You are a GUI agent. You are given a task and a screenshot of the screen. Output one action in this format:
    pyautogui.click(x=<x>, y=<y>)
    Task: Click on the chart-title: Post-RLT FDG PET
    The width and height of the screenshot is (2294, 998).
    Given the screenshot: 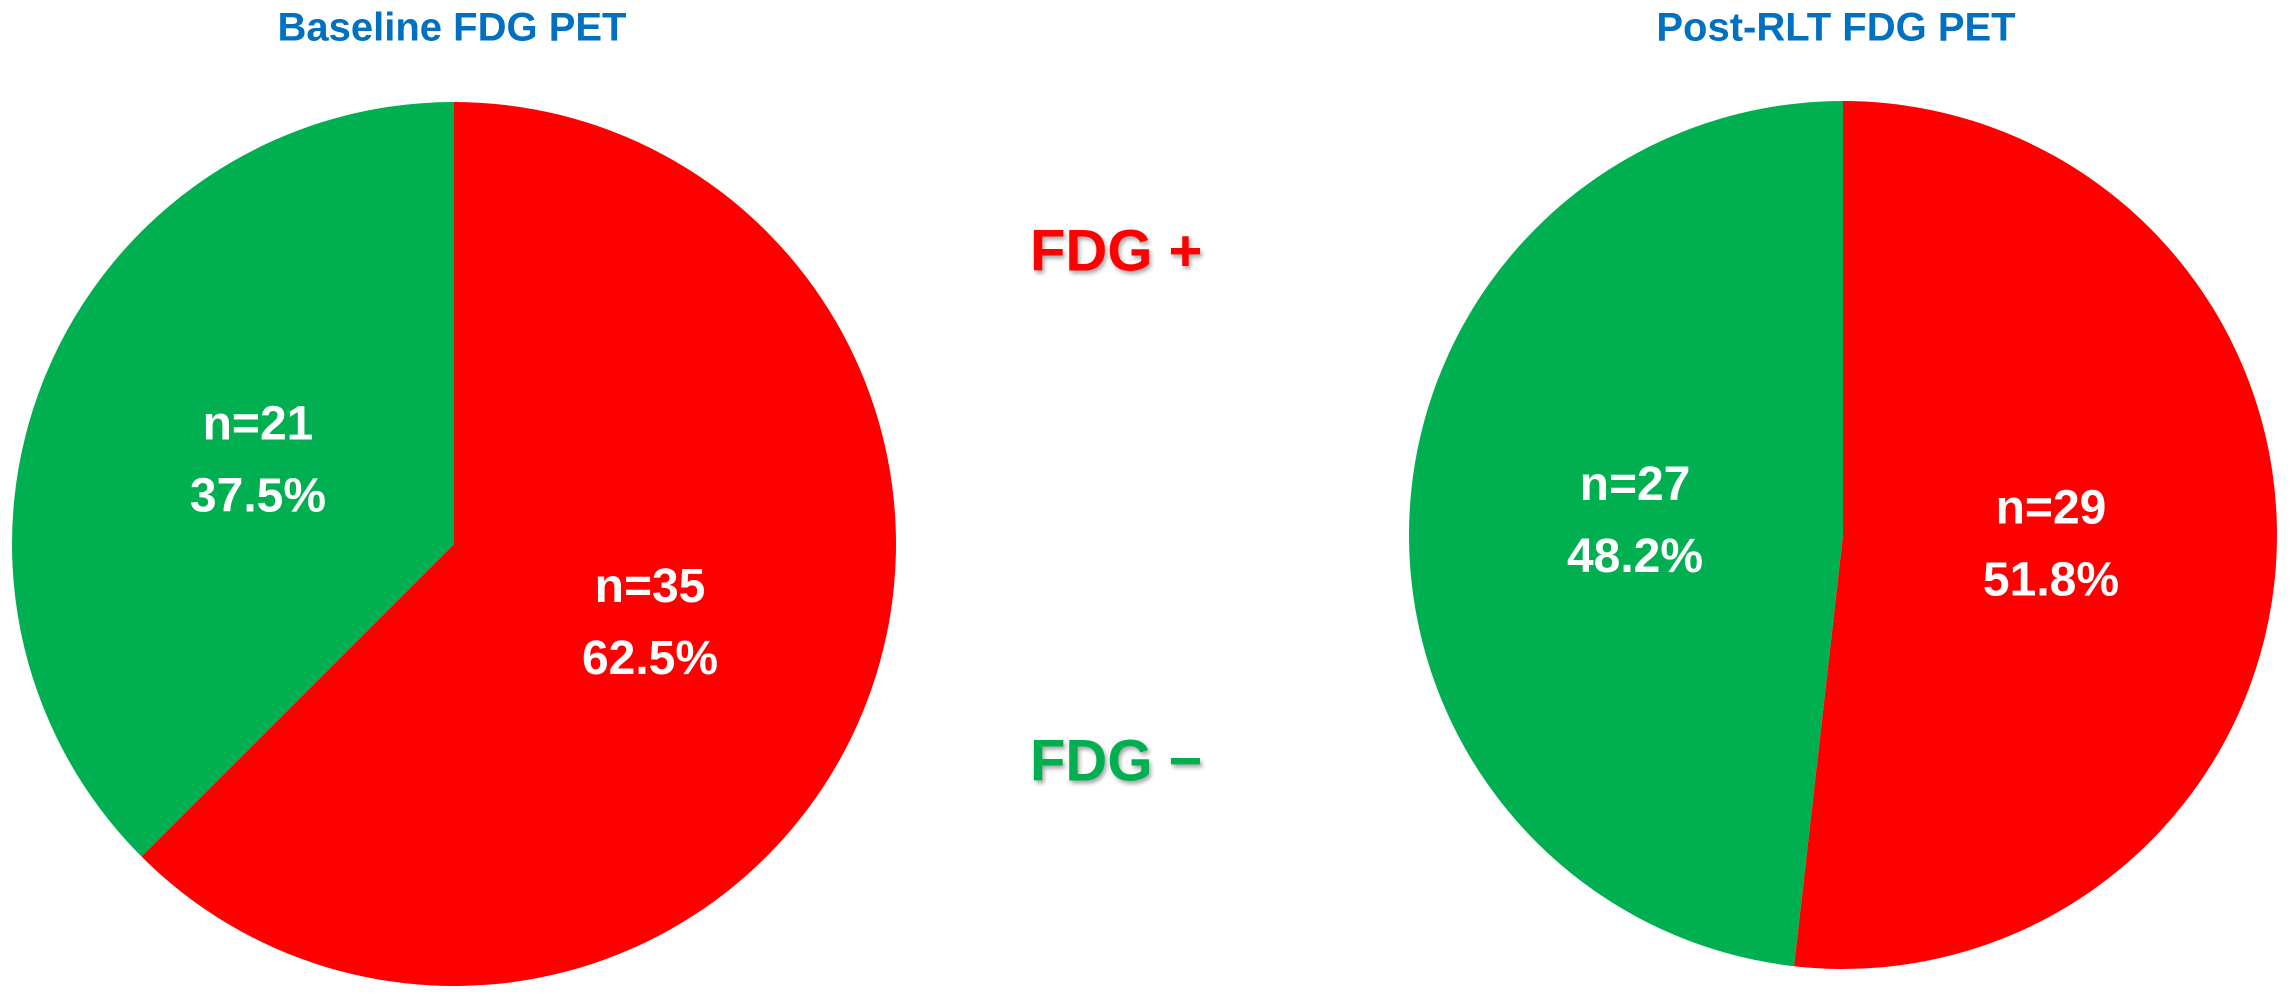 What is the action you would take?
    pyautogui.click(x=1835, y=28)
    